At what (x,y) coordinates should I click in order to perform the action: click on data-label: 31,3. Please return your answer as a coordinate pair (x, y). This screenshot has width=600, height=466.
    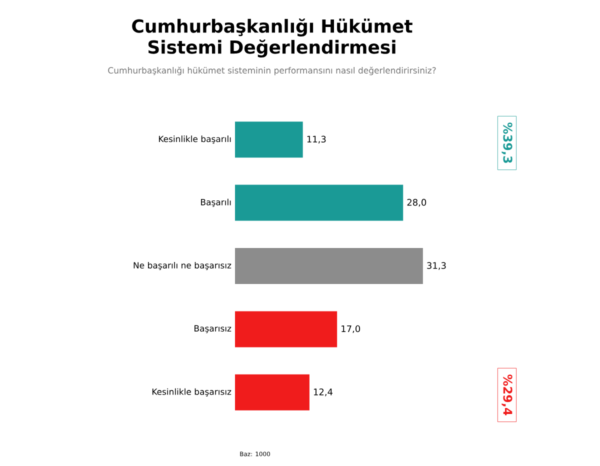
    Looking at the image, I should click on (436, 266).